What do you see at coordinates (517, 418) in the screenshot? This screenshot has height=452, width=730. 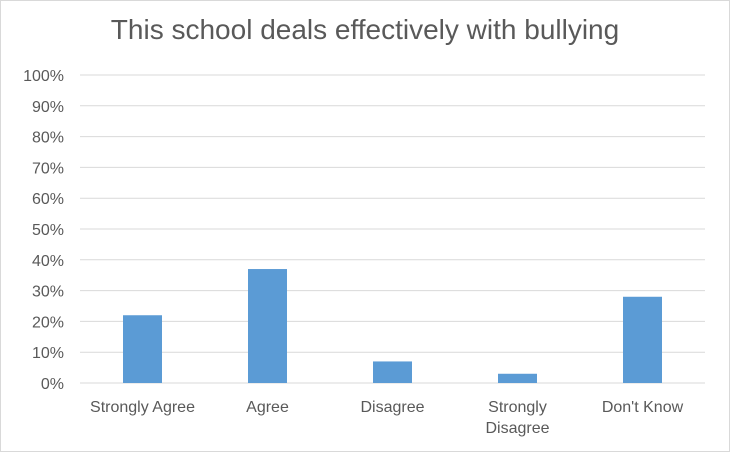 I see `x-category-label: Strongly Disagree` at bounding box center [517, 418].